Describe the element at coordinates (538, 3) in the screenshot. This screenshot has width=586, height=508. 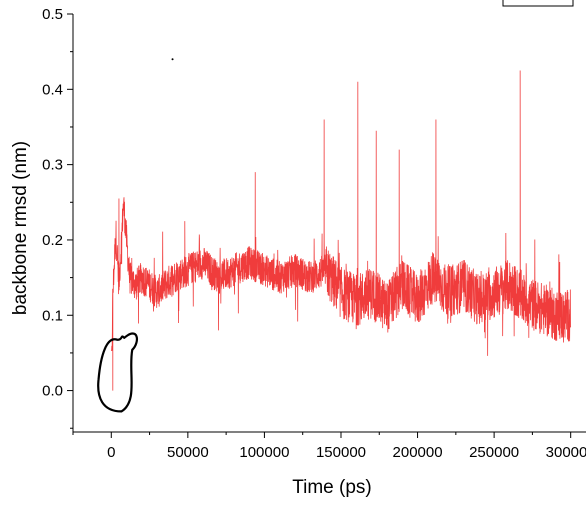
I see `legend-box` at that location.